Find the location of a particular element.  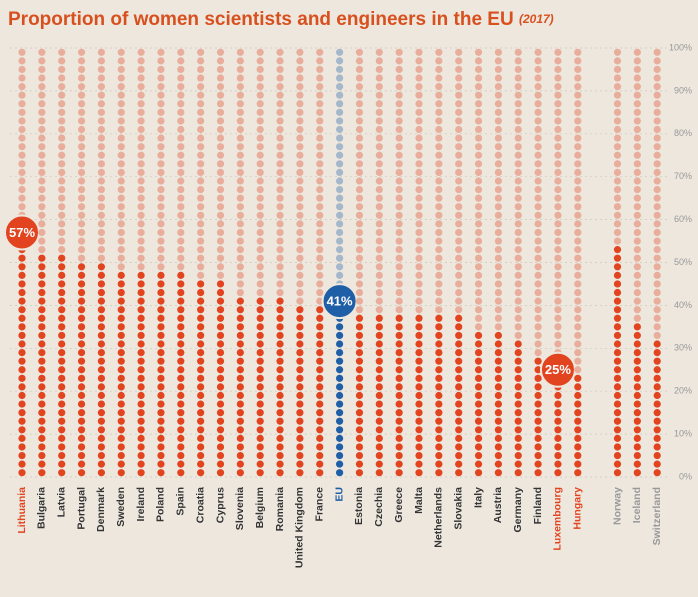

x-tick-label: Romania is located at coordinates (280, 509).